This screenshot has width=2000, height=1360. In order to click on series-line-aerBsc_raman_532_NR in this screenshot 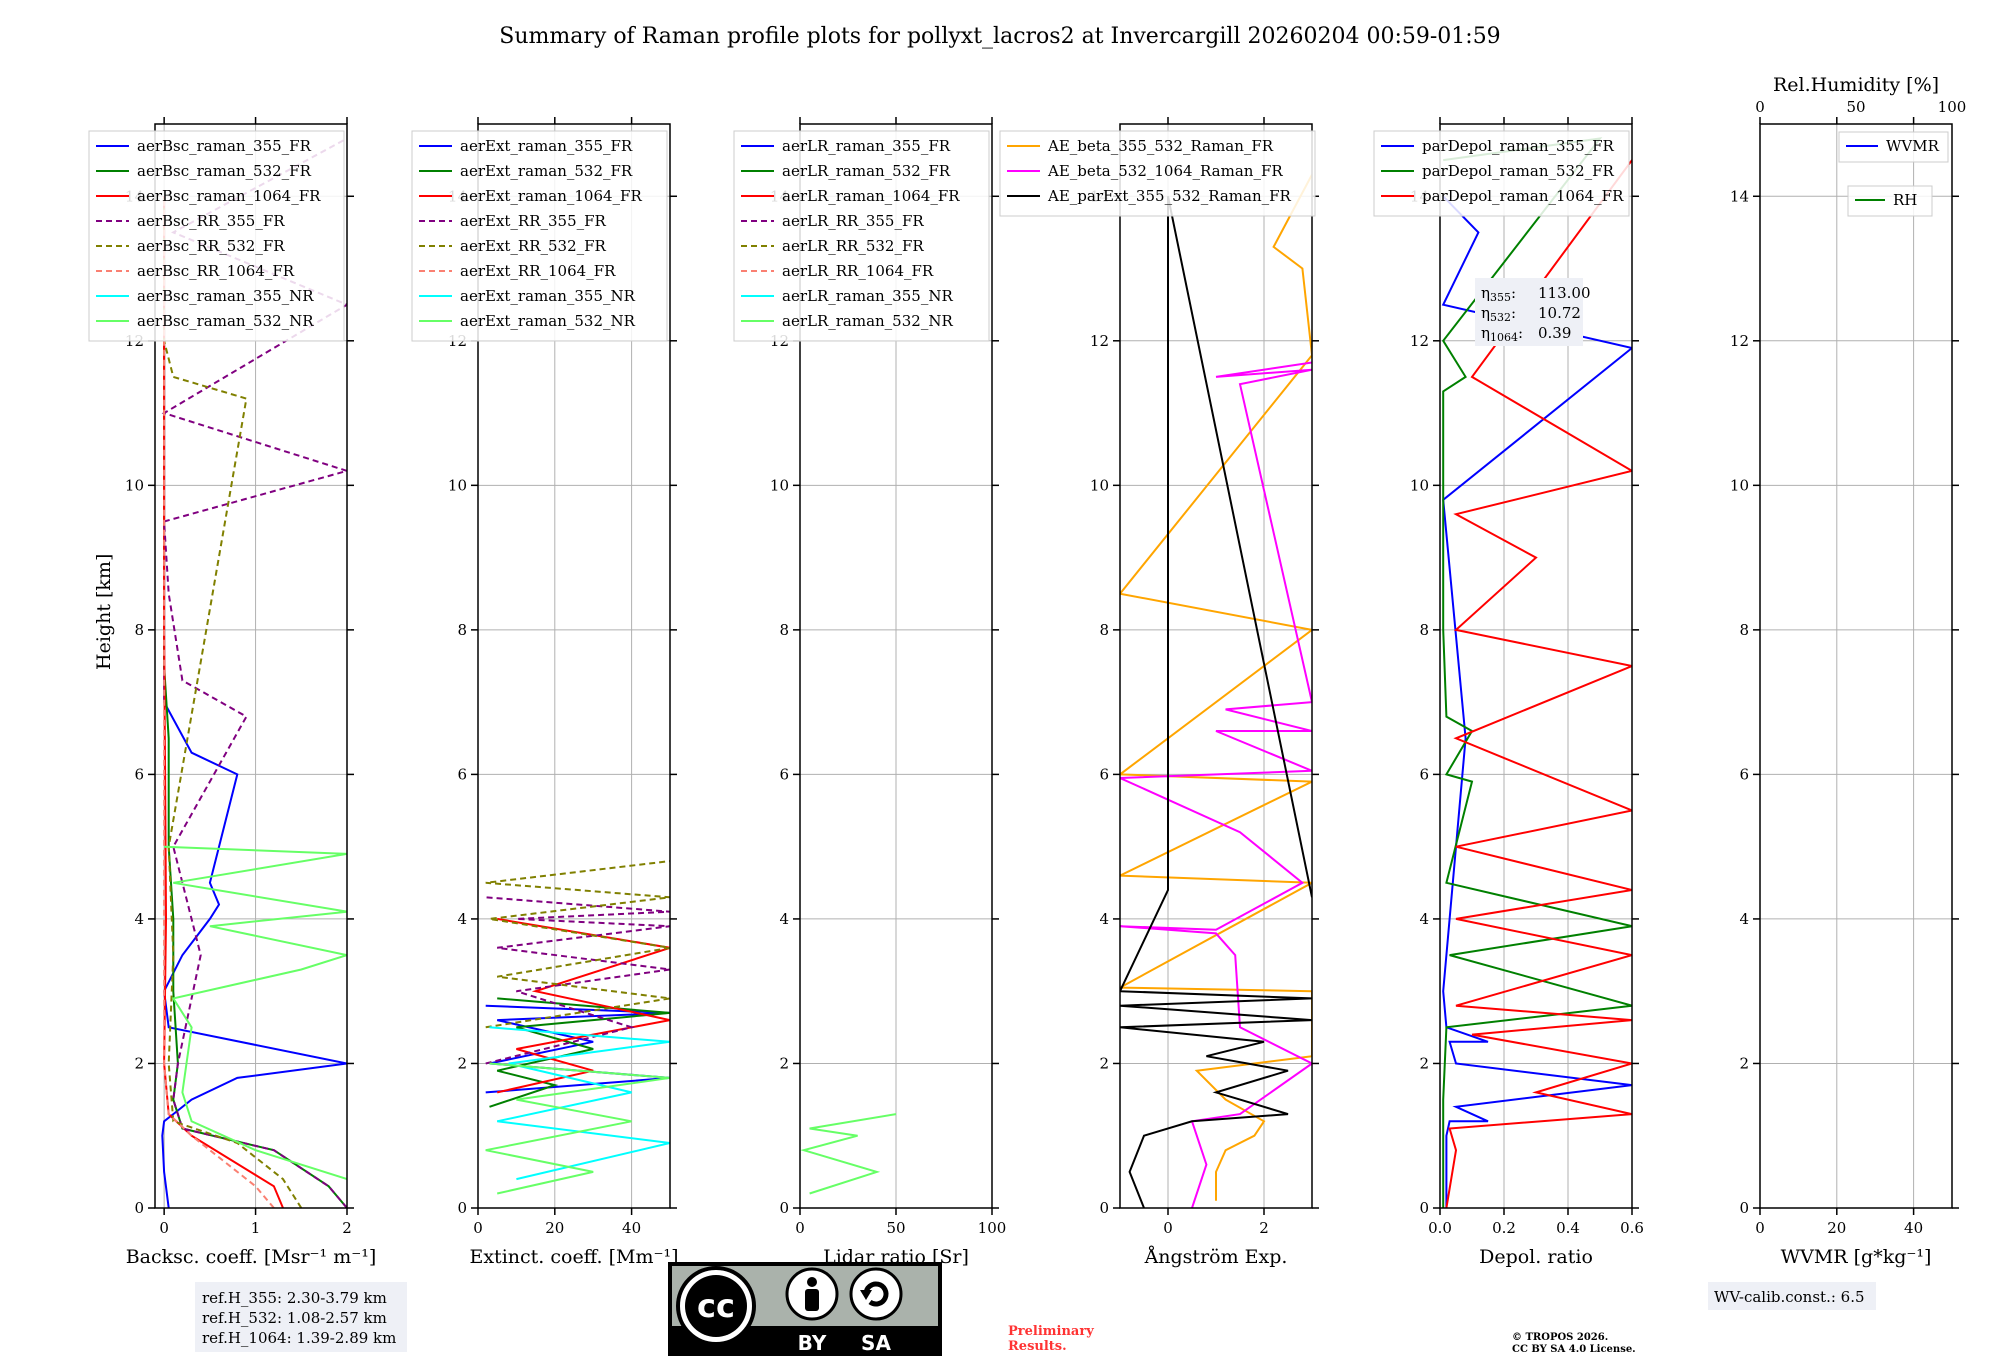, I will do `click(255, 1013)`.